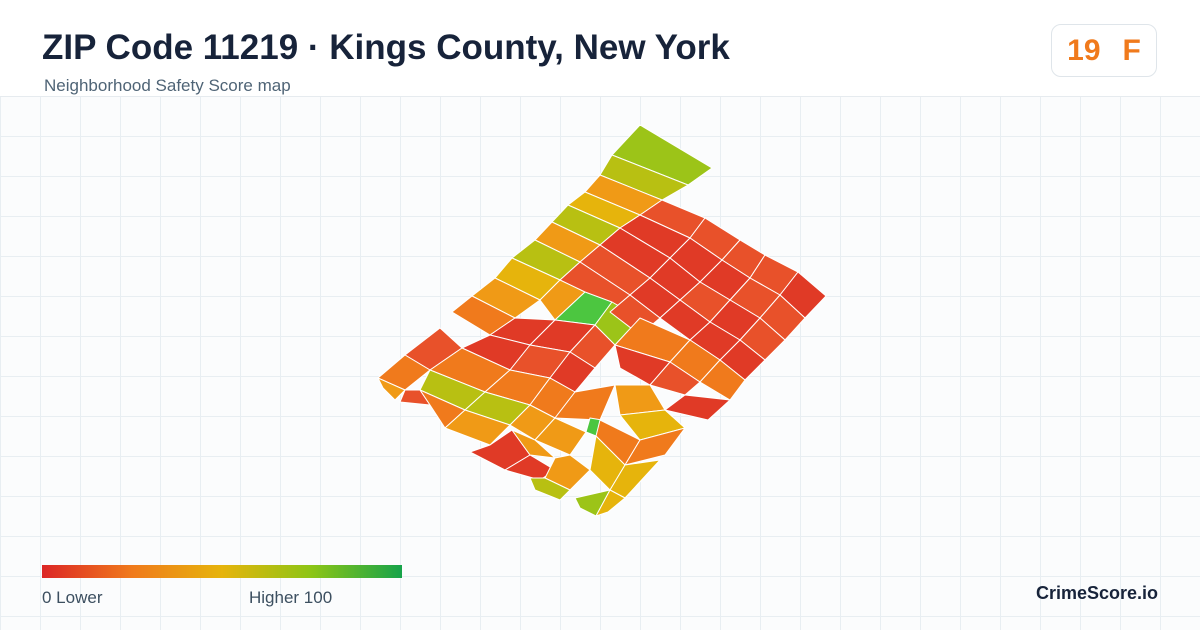 The width and height of the screenshot is (1200, 630). I want to click on safety-score-badge: 19 F, so click(1104, 50).